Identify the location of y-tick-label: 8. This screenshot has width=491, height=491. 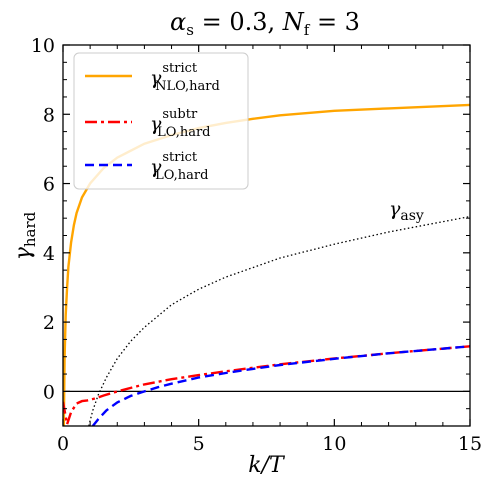
(49, 115).